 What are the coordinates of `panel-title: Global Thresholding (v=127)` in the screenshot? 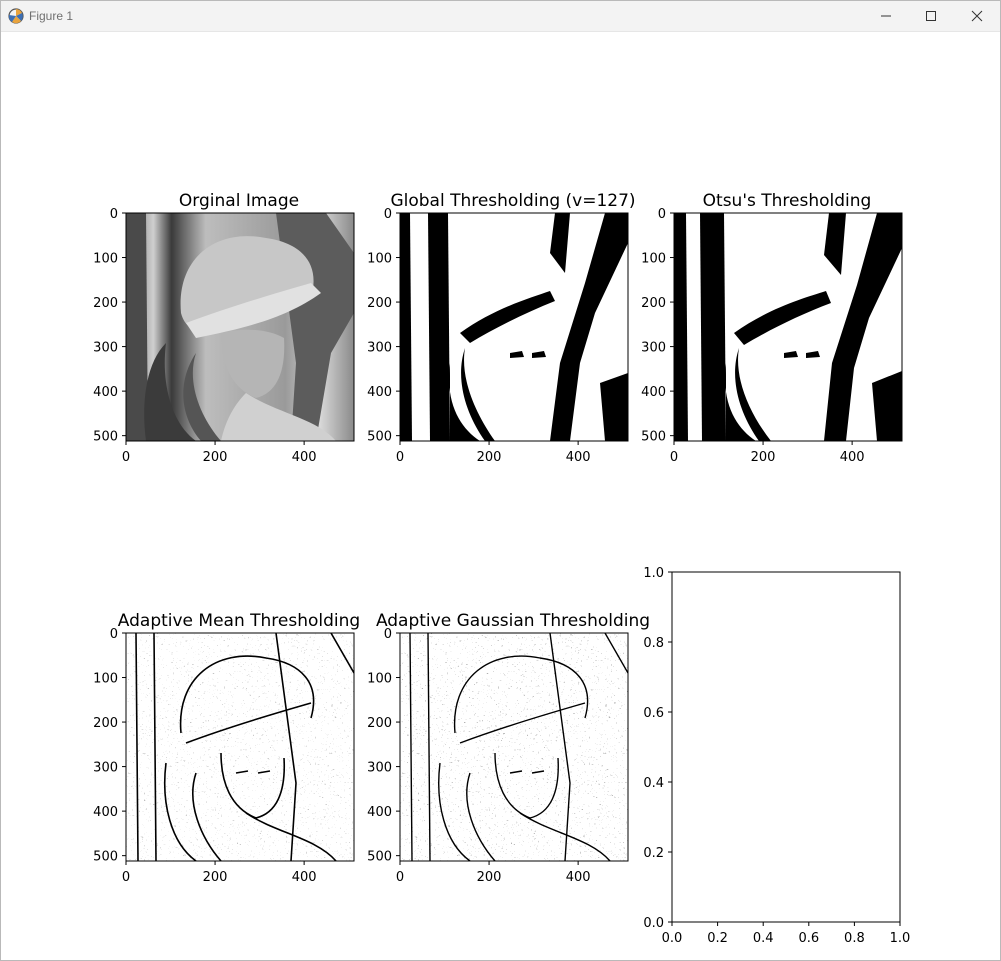 It's located at (512, 201).